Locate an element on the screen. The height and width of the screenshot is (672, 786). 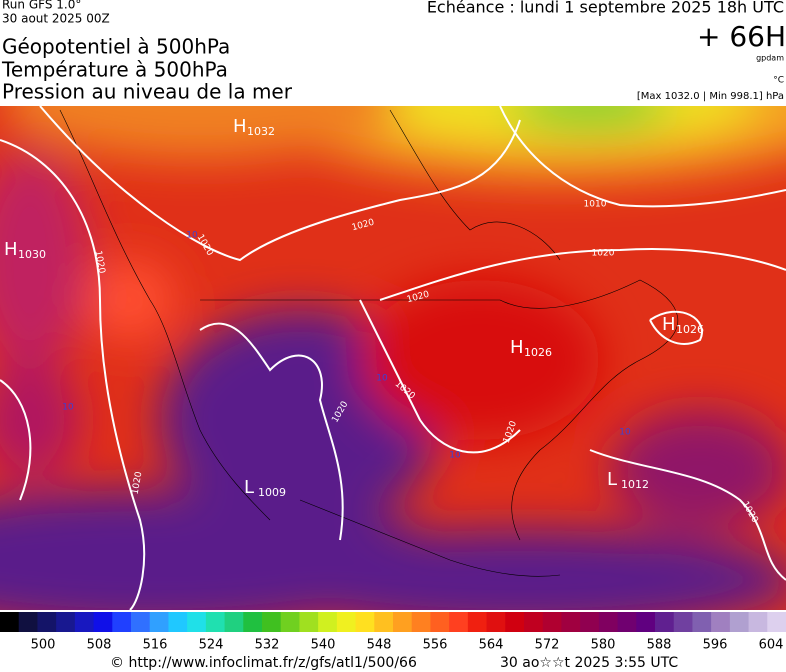
colorbar-tick-label: 604 is located at coordinates (771, 645).